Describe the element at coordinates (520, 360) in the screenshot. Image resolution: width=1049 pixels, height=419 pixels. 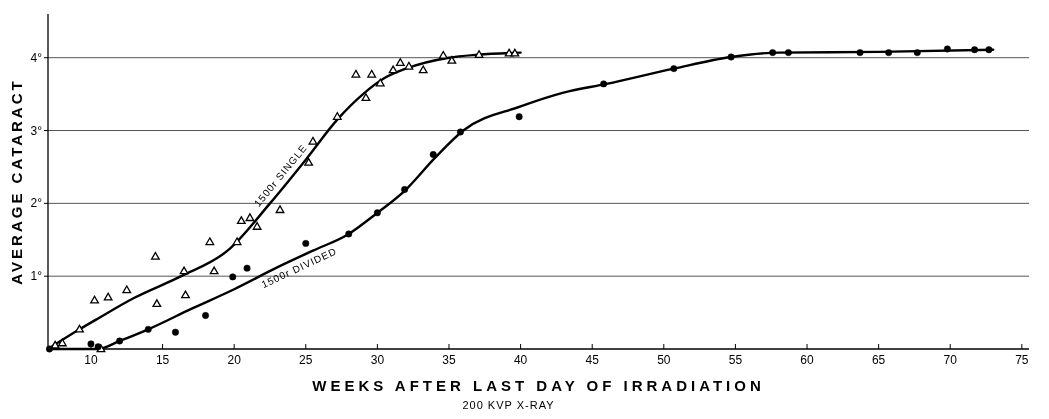
I see `x-tick-label: 40` at that location.